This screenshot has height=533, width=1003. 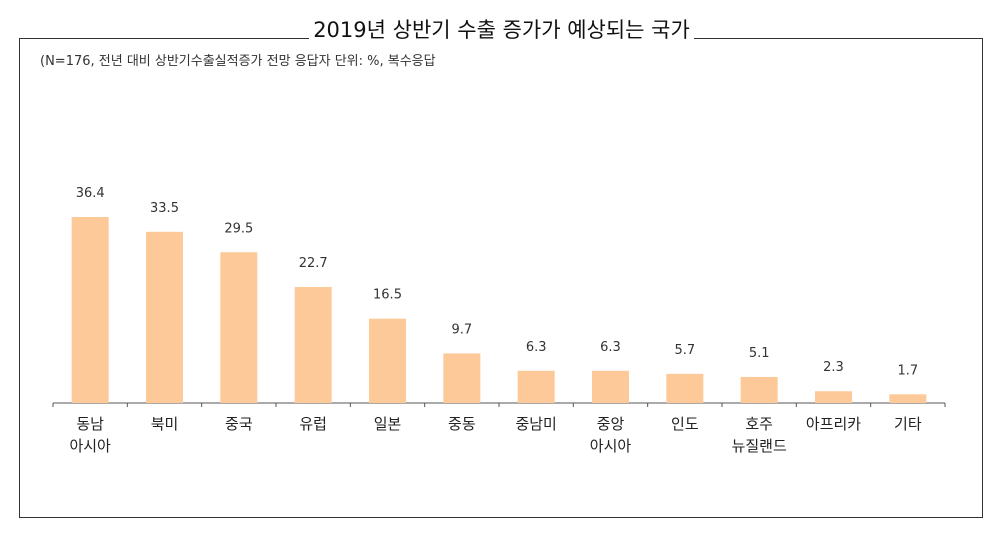 I want to click on data-label: 5.7, so click(x=684, y=350).